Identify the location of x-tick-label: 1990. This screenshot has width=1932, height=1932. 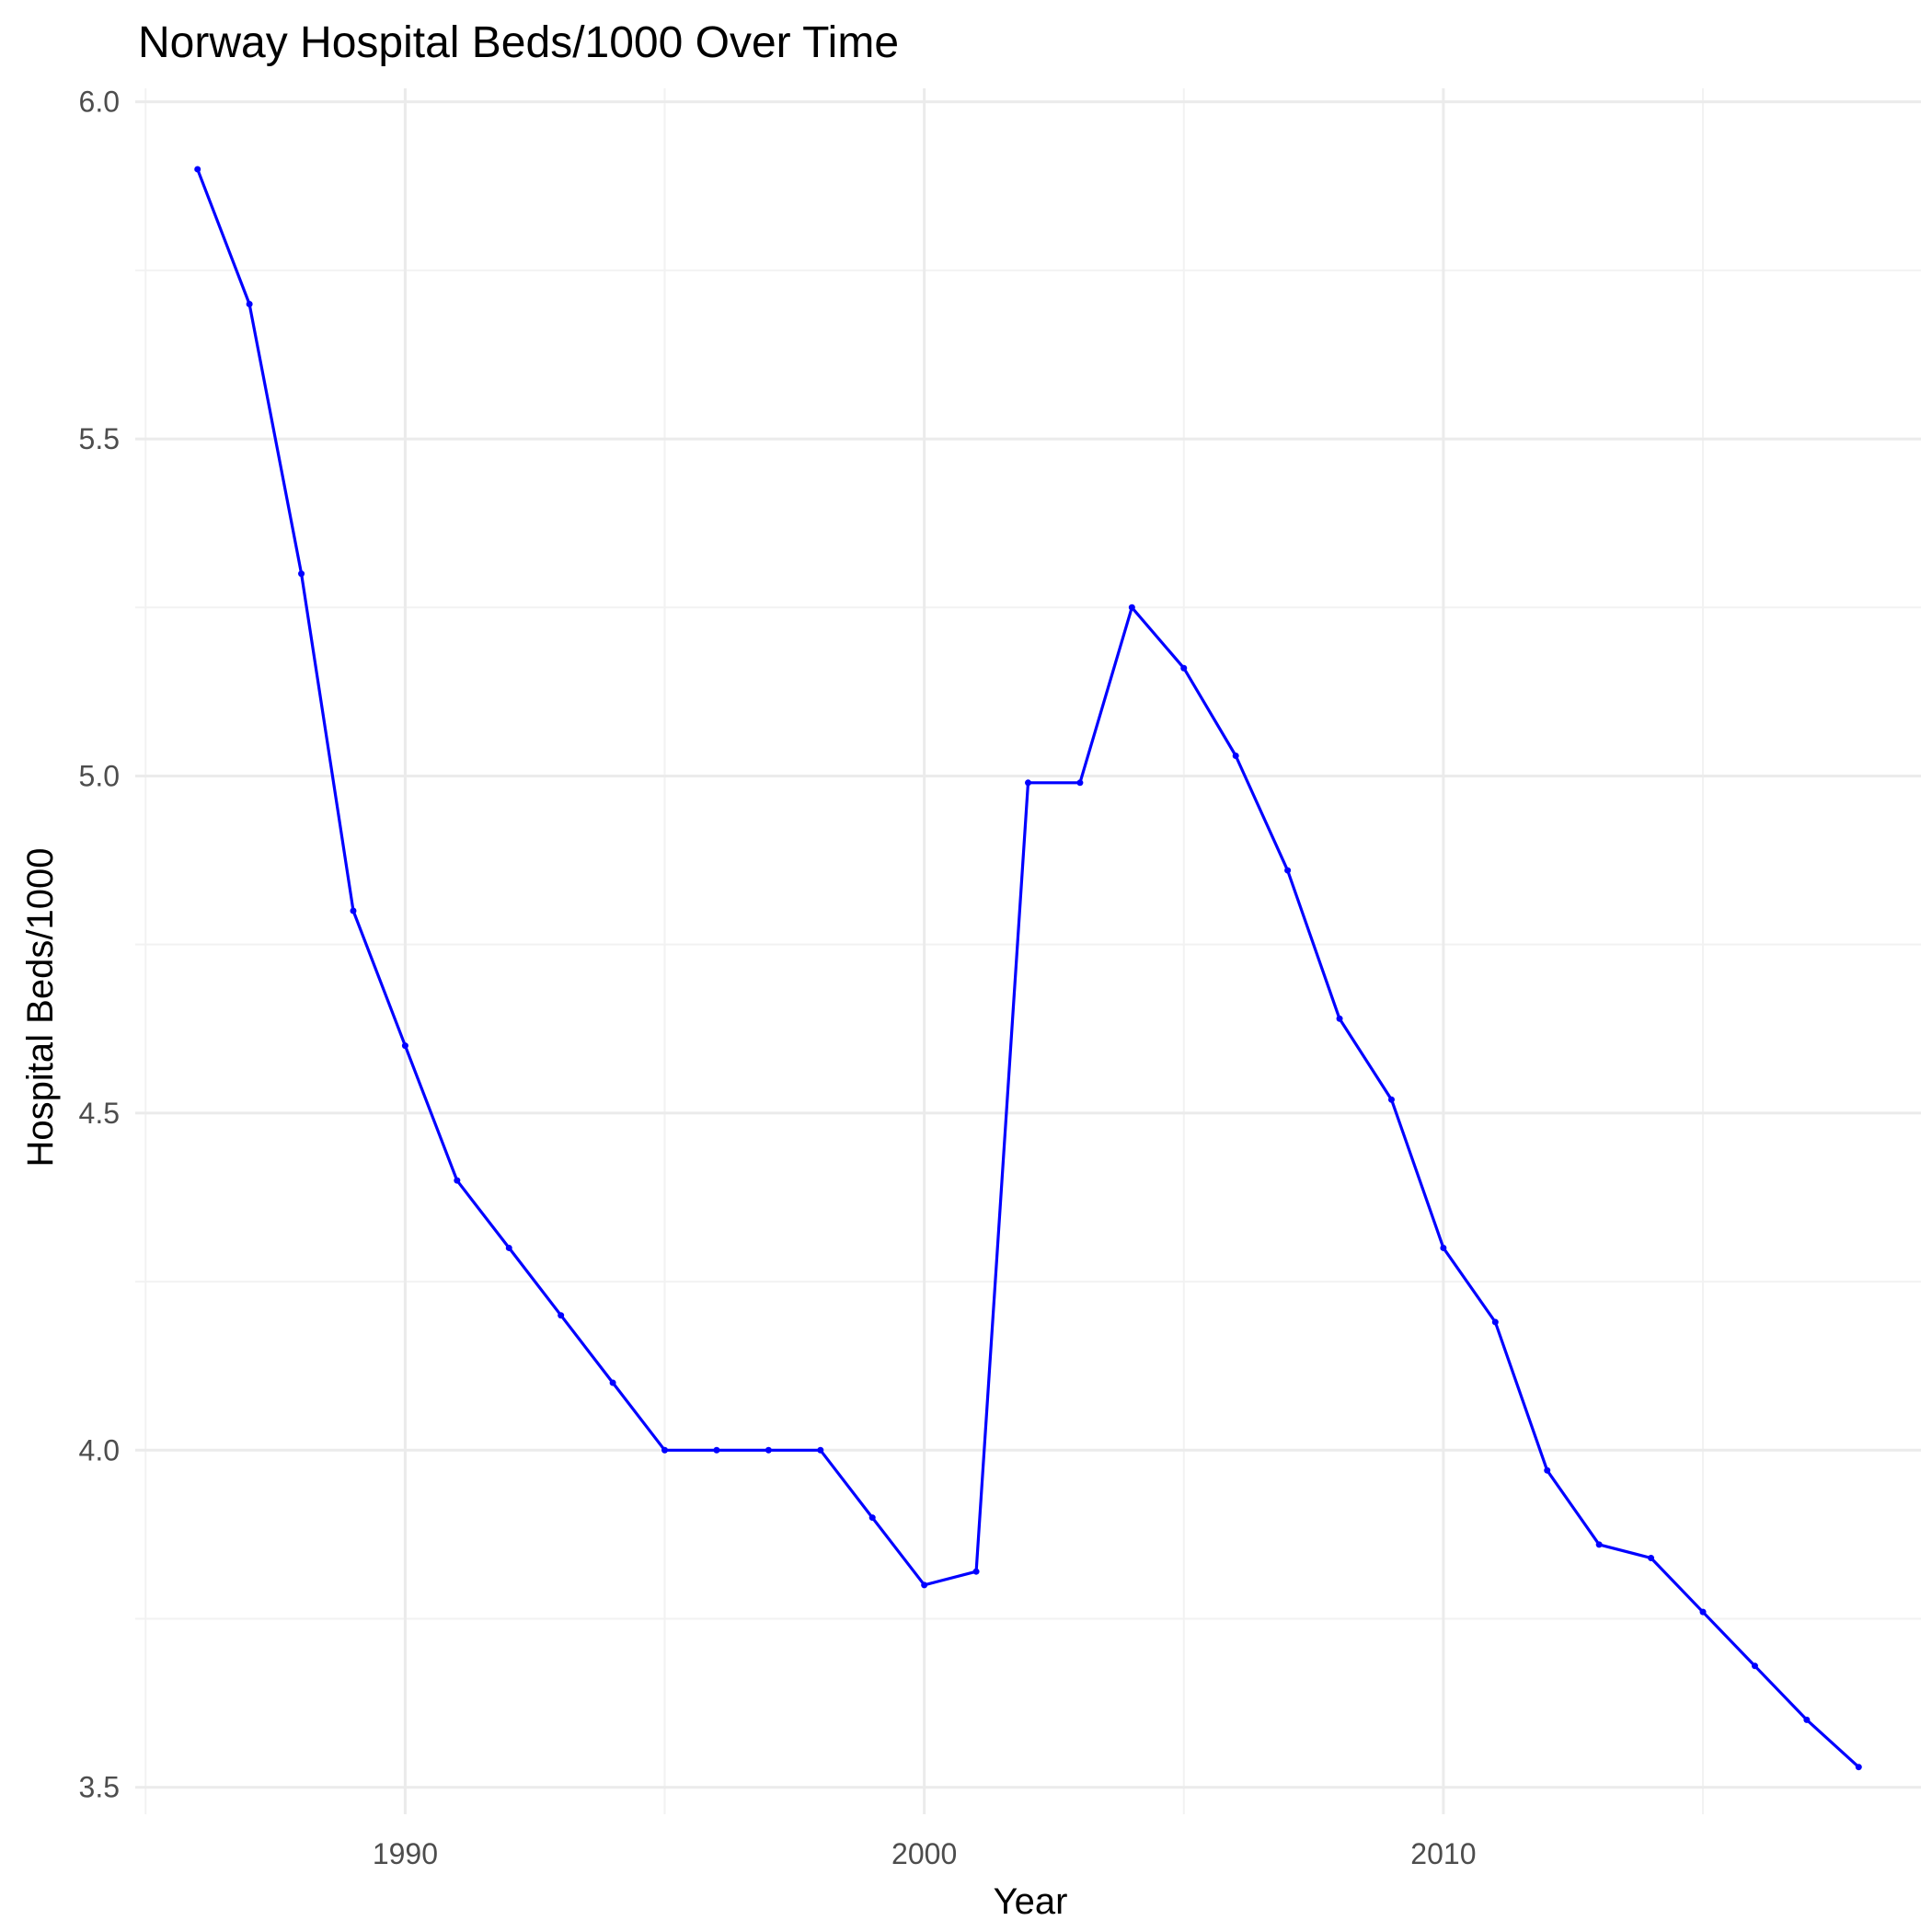
(405, 1853).